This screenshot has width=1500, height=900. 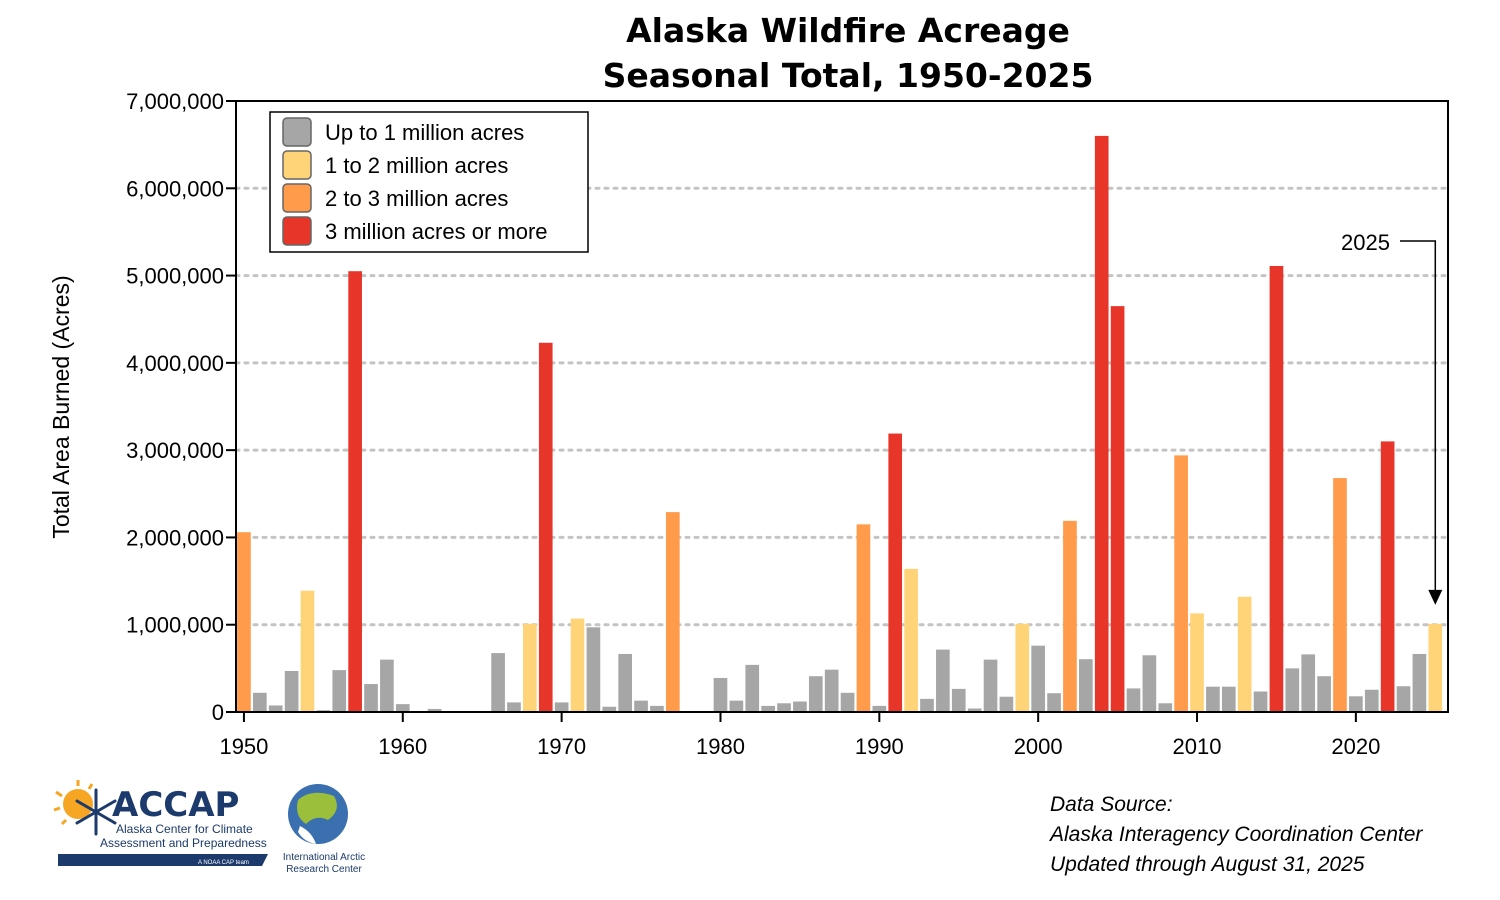 What do you see at coordinates (1418, 417) in the screenshot?
I see `annotation-arrow-line` at bounding box center [1418, 417].